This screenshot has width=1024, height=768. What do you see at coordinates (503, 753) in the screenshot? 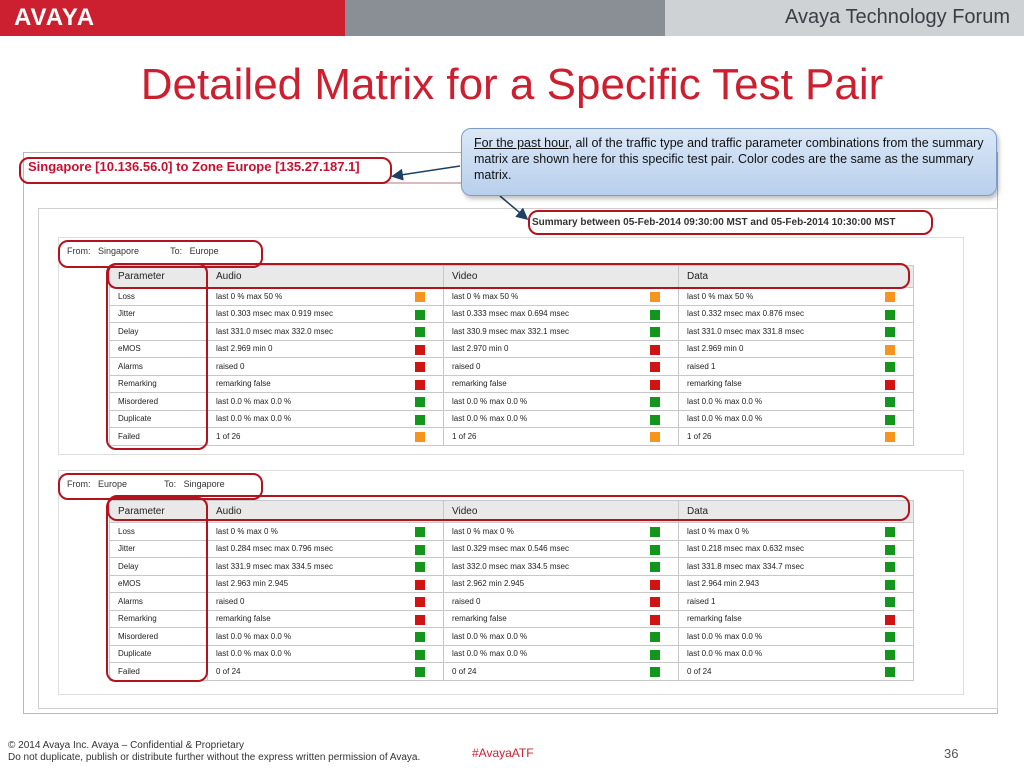
I see `hashtag: #AvayaATF` at bounding box center [503, 753].